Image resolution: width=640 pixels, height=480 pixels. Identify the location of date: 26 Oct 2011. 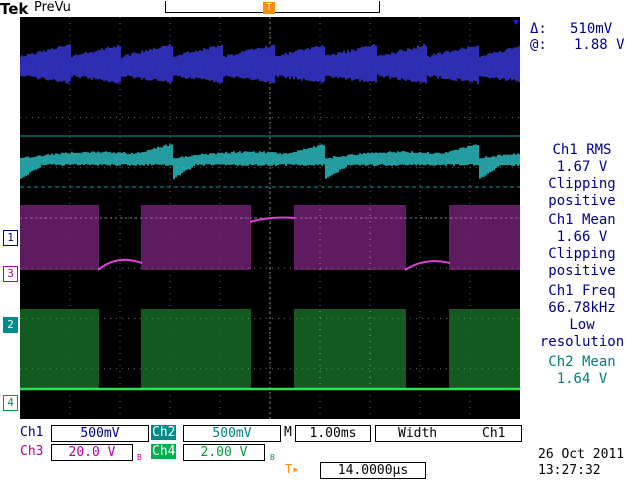
(581, 454).